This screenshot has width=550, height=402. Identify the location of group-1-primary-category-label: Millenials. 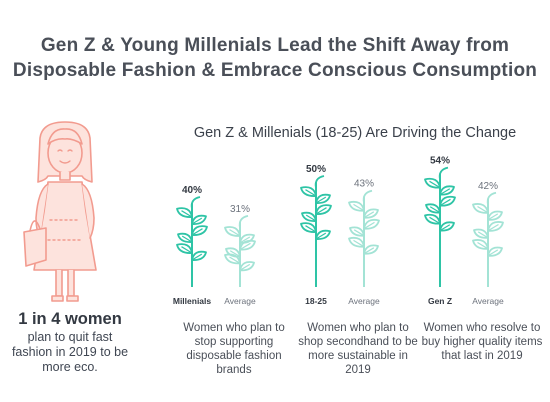
(192, 301).